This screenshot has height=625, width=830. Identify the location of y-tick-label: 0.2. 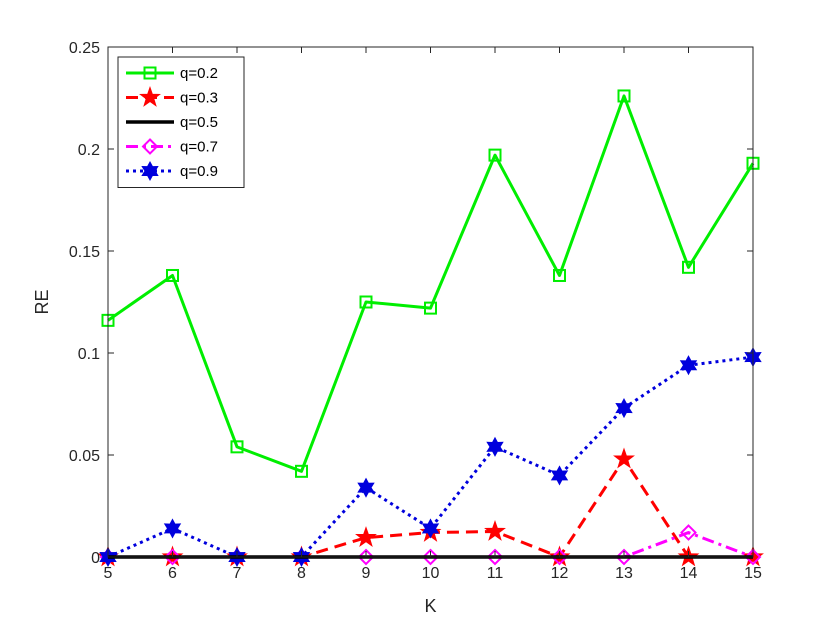
(89, 150).